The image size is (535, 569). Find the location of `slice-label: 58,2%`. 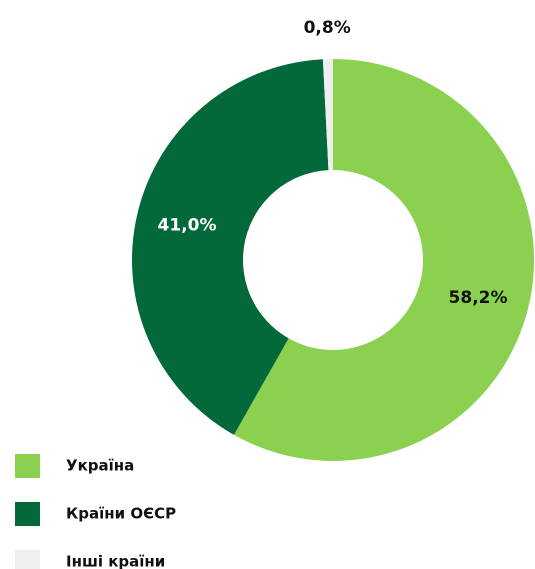

slice-label: 58,2% is located at coordinates (478, 298).